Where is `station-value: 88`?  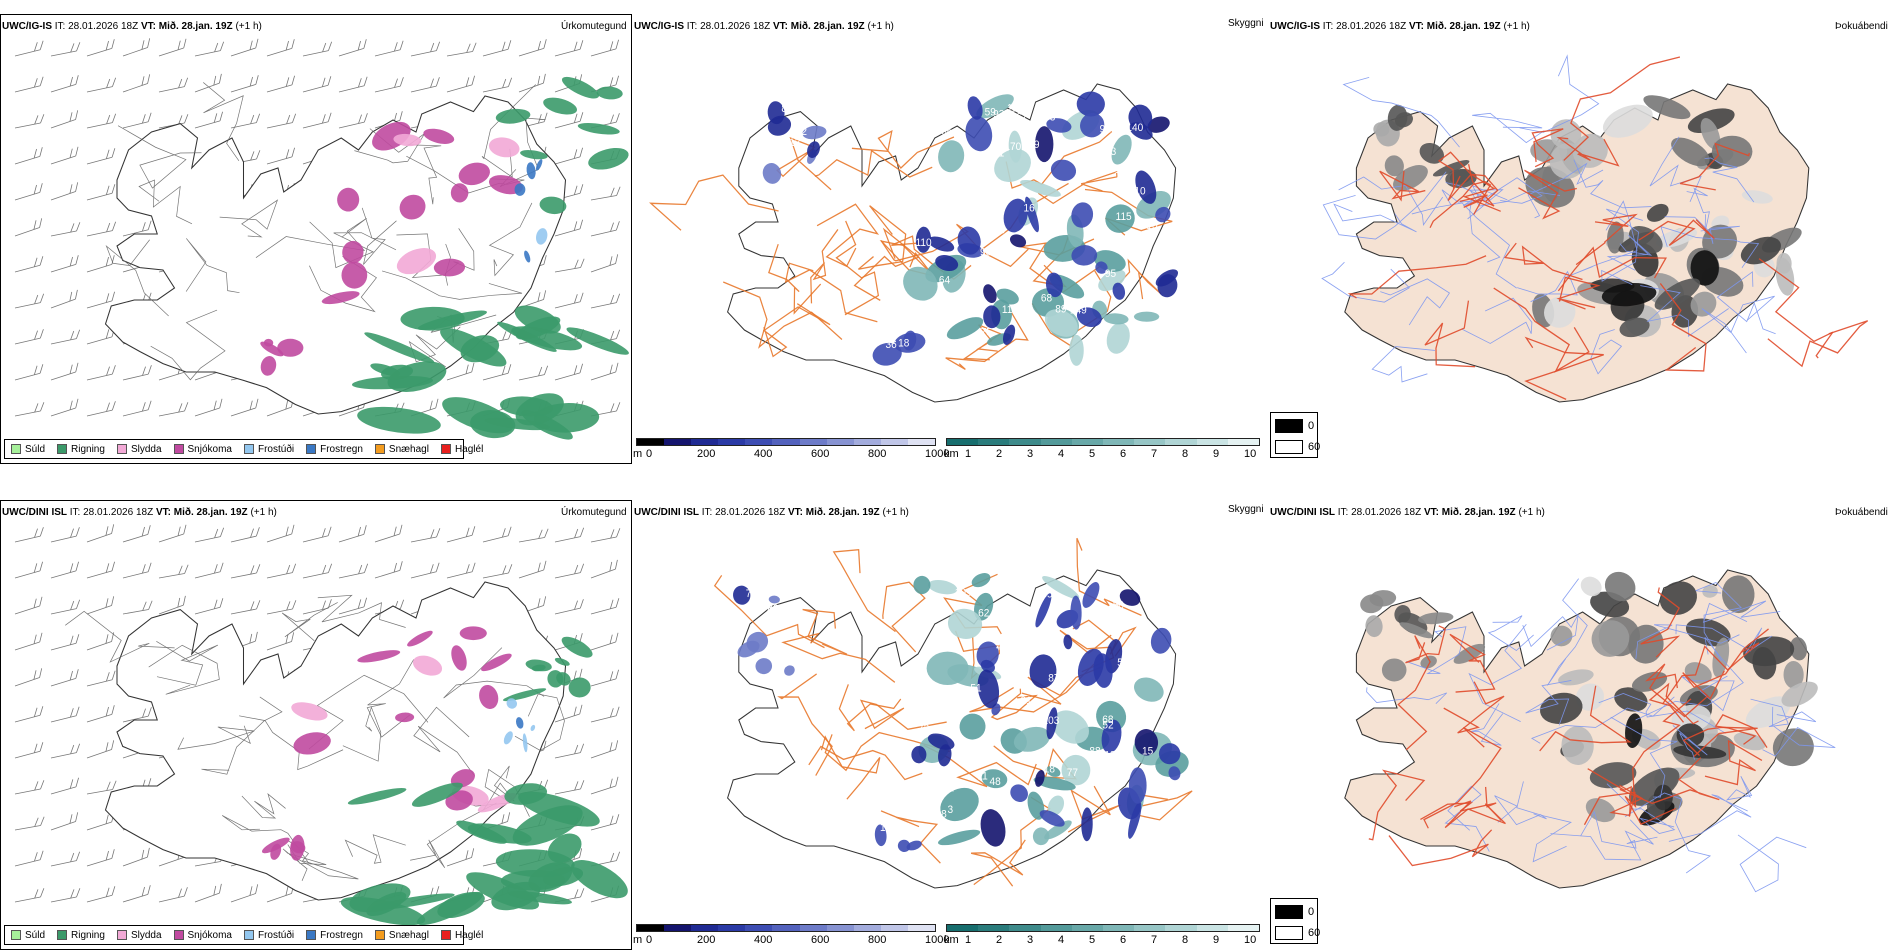 station-value: 88 is located at coordinates (1094, 751).